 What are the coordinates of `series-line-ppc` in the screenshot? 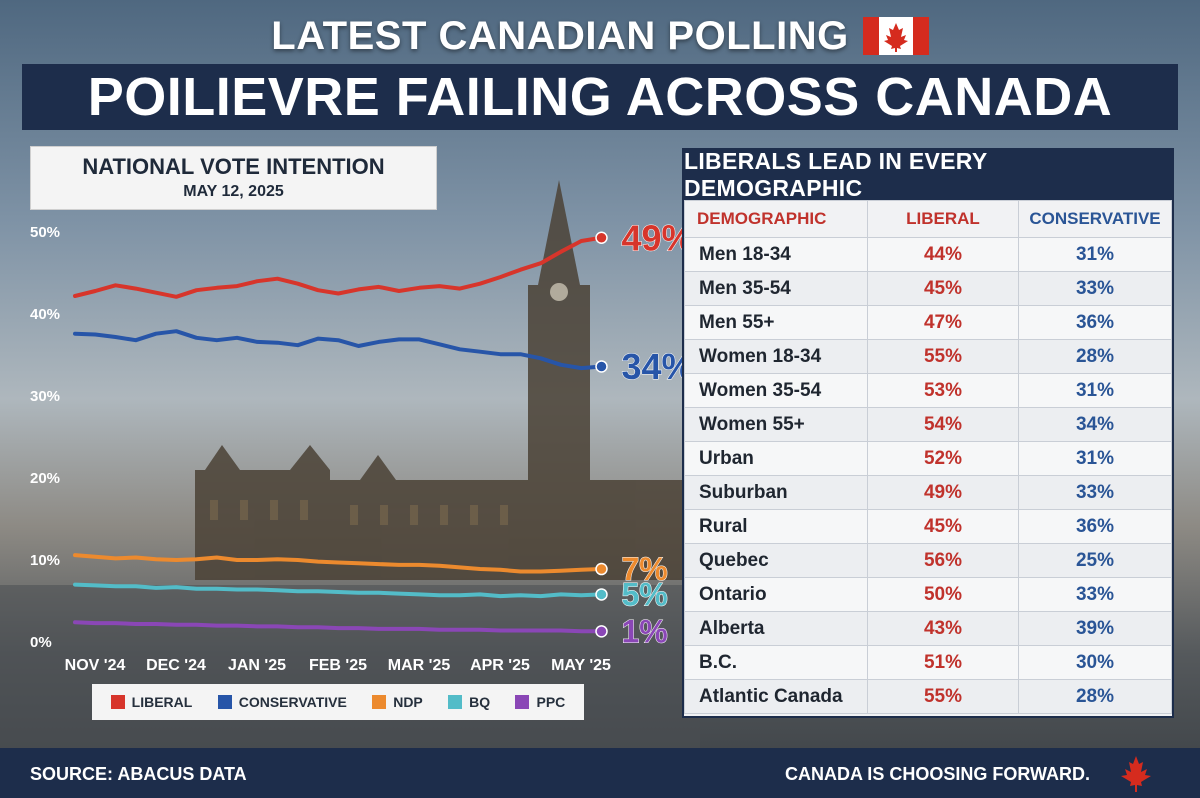 It's located at (338, 627).